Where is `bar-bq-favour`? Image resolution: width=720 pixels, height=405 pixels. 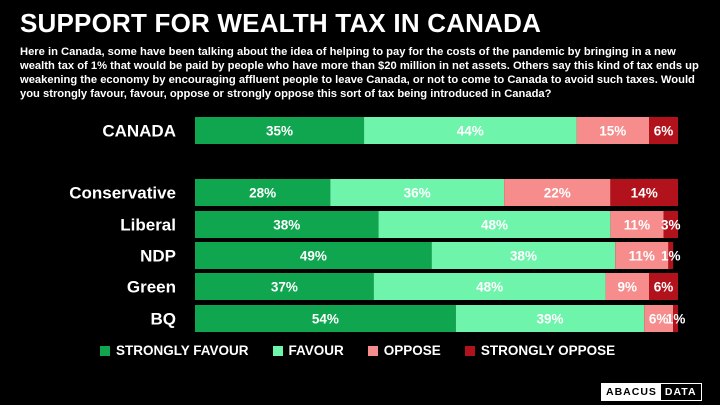 bar-bq-favour is located at coordinates (550, 318).